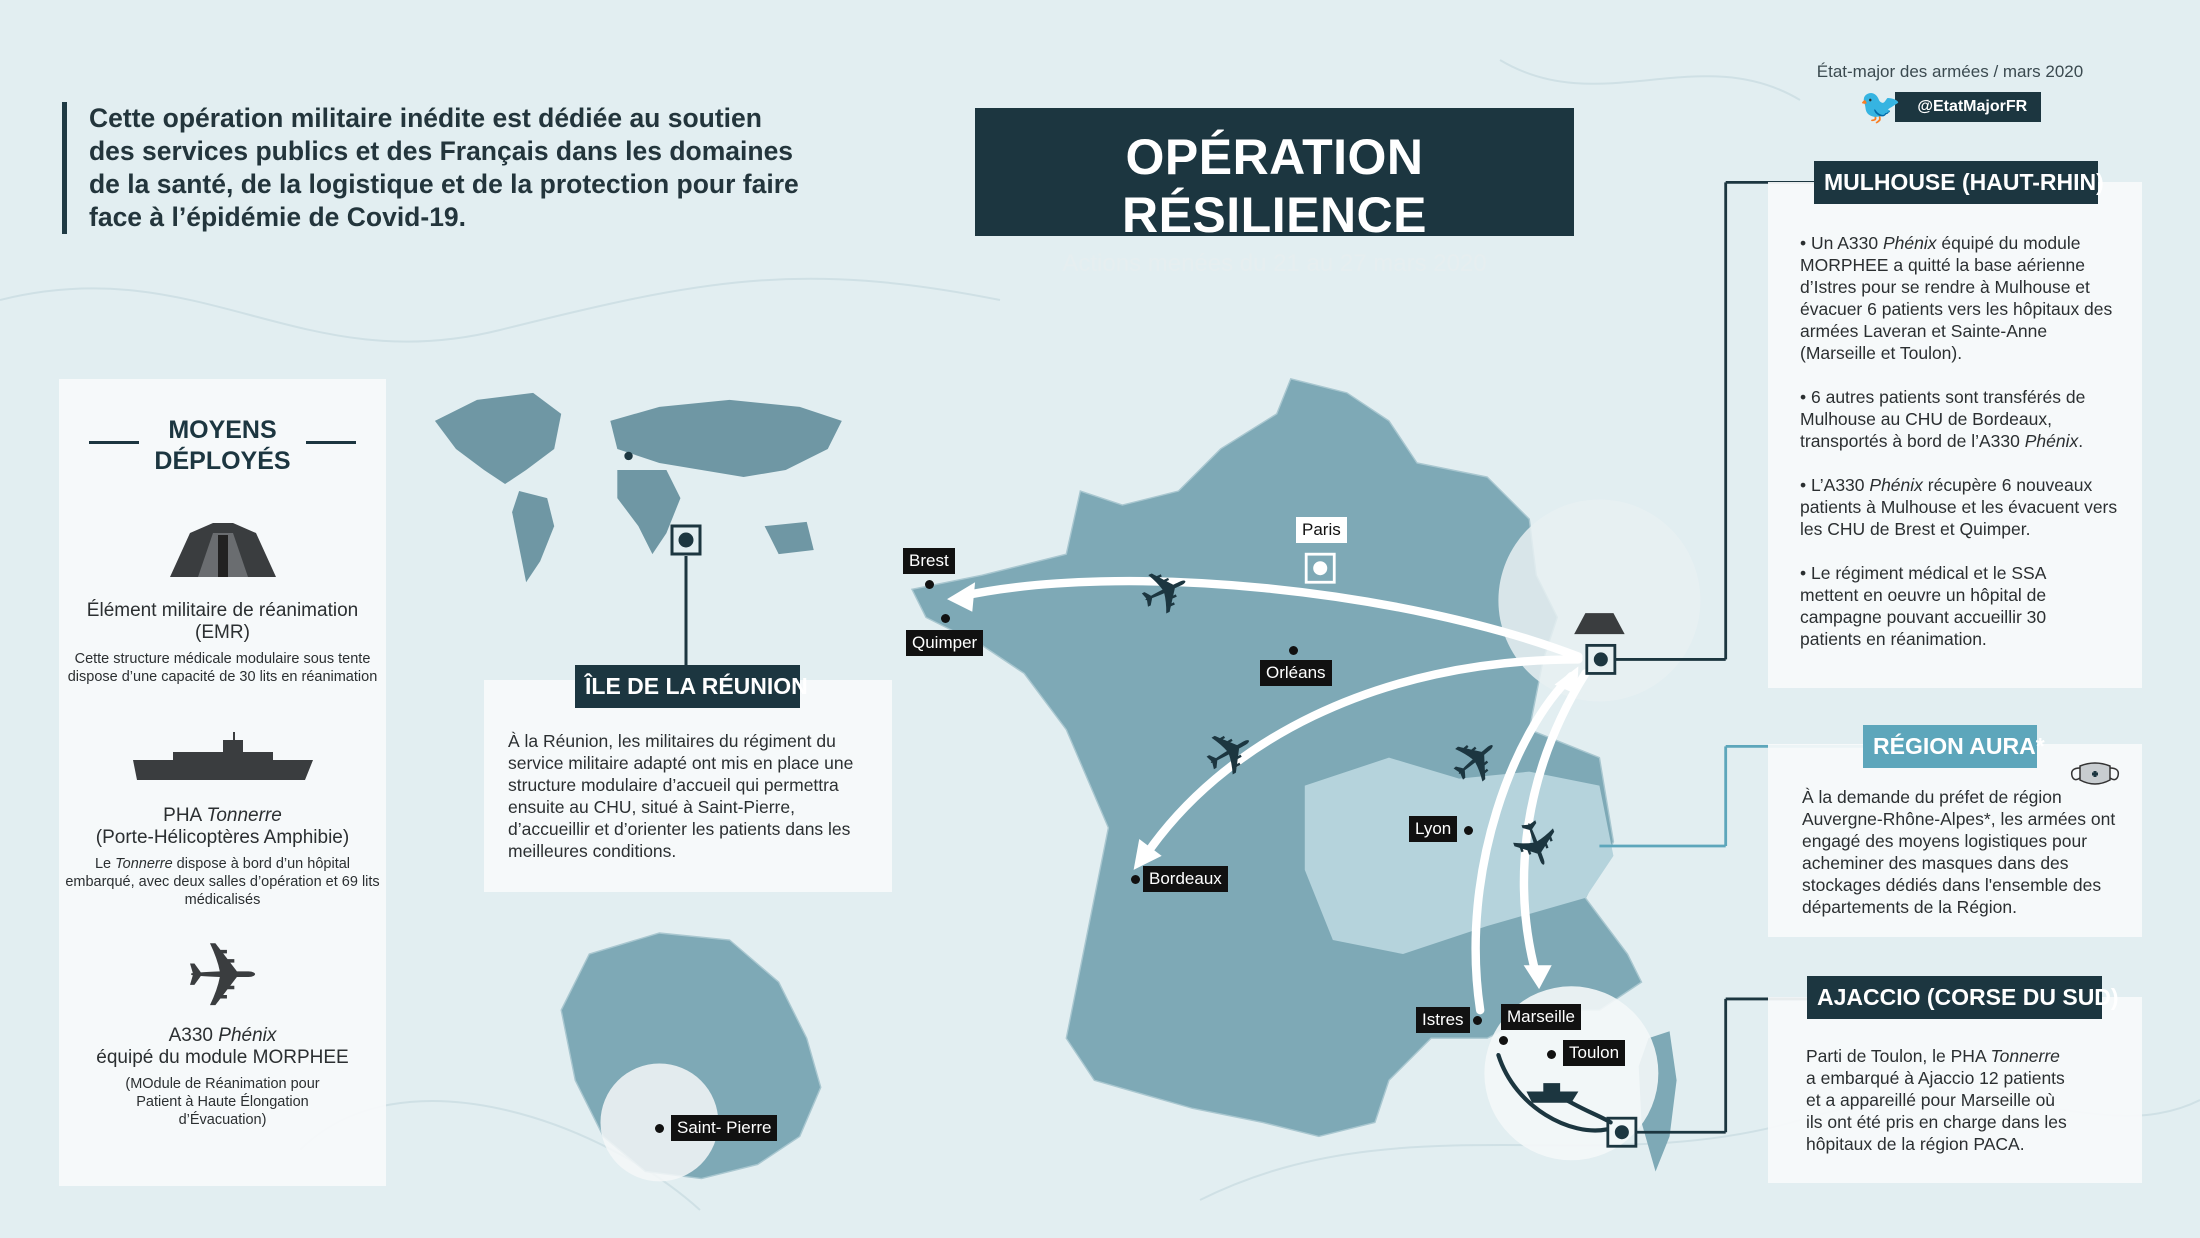  What do you see at coordinates (1321, 530) in the screenshot?
I see `city-label-paris: Paris` at bounding box center [1321, 530].